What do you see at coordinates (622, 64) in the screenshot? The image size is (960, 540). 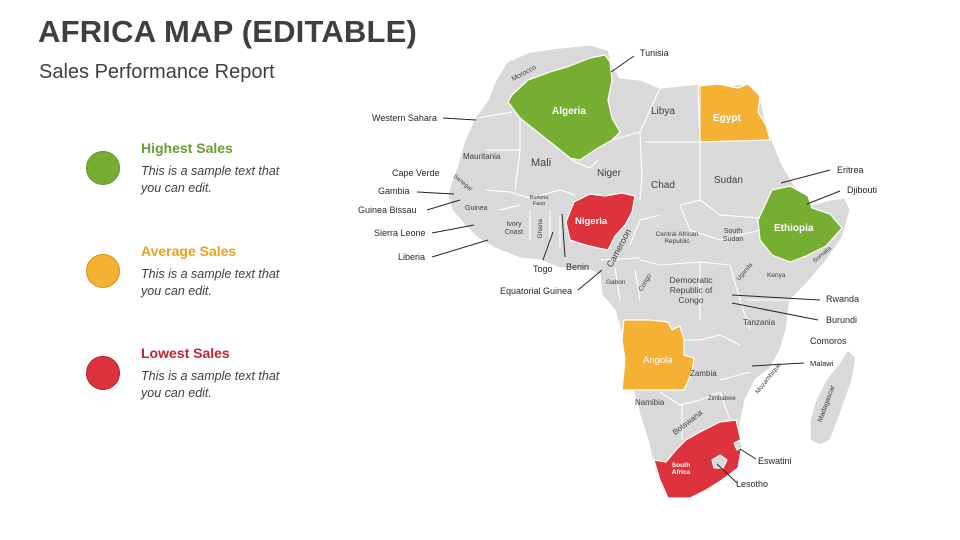 I see `leader-tunisia` at bounding box center [622, 64].